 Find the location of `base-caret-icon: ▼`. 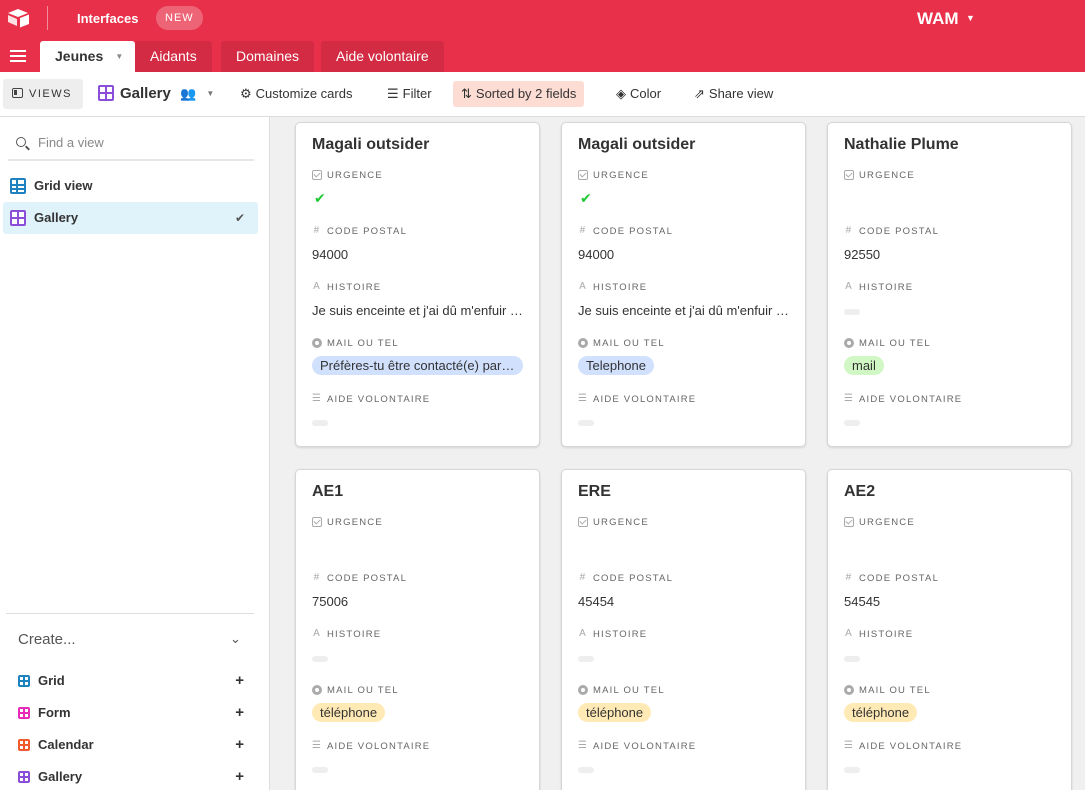

base-caret-icon: ▼ is located at coordinates (970, 18).